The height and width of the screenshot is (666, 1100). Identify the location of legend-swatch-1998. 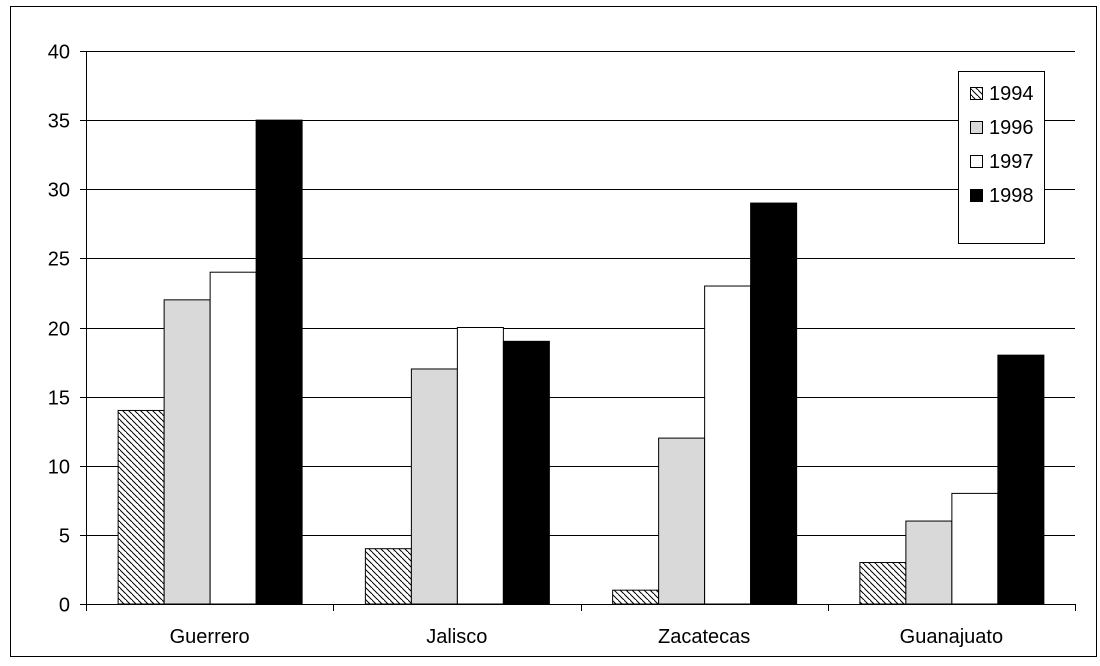
(976, 195).